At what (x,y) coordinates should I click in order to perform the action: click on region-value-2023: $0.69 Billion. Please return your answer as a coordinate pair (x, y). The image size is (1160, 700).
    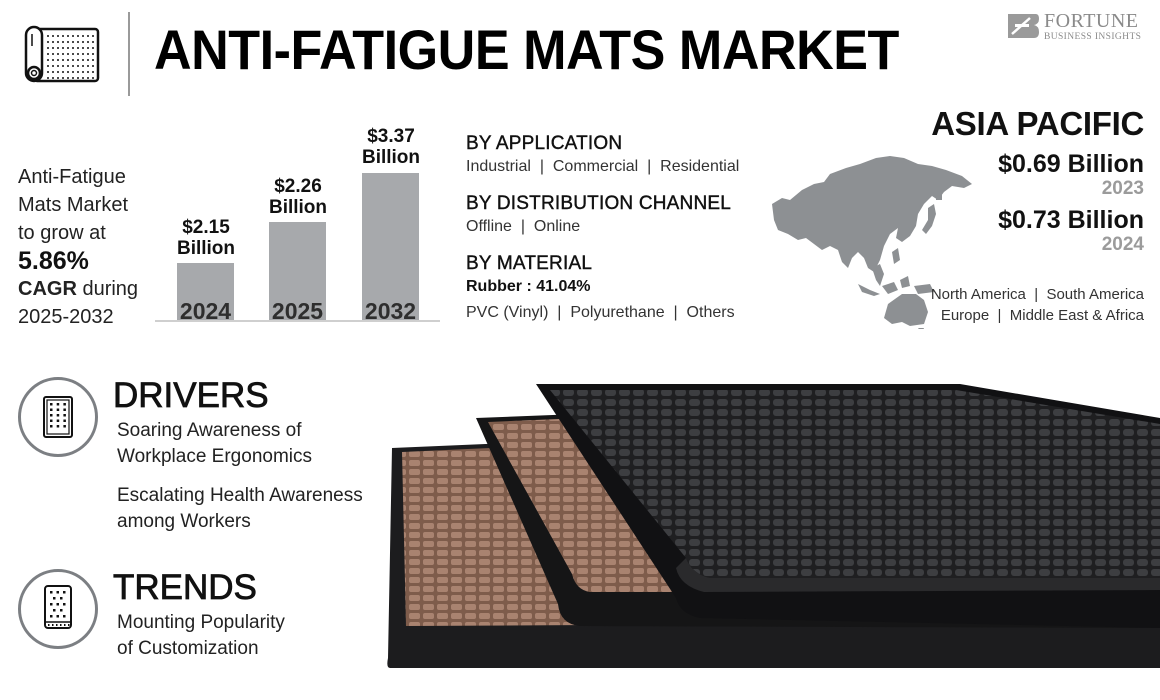
    Looking at the image, I should click on (1071, 164).